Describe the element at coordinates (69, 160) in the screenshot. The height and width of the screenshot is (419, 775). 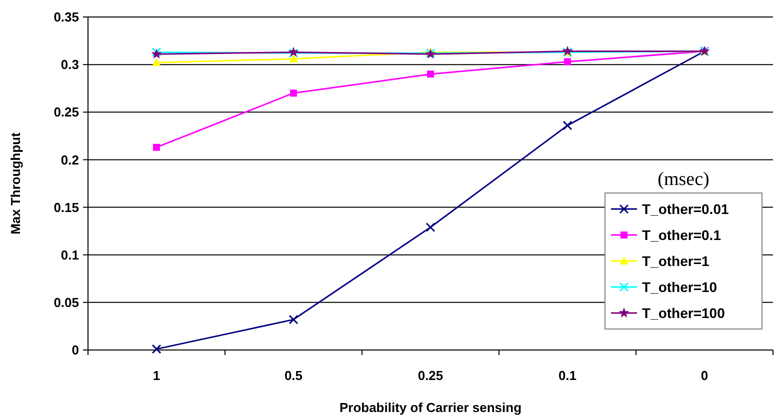
I see `y-tick-label: 0.2` at that location.